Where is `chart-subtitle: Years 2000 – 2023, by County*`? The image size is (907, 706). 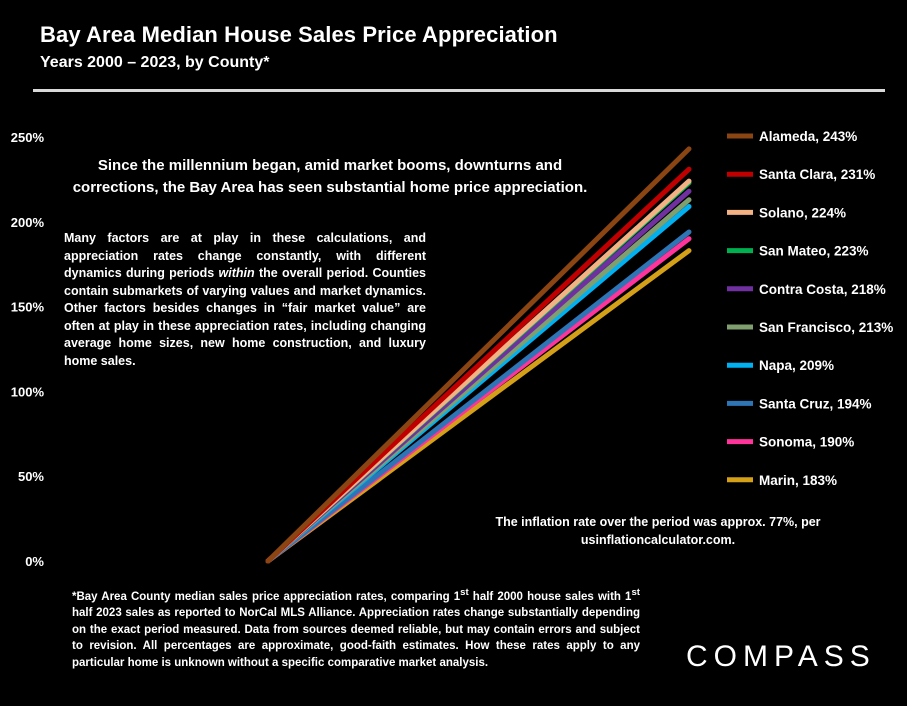
chart-subtitle: Years 2000 – 2023, by County* is located at coordinates (155, 62).